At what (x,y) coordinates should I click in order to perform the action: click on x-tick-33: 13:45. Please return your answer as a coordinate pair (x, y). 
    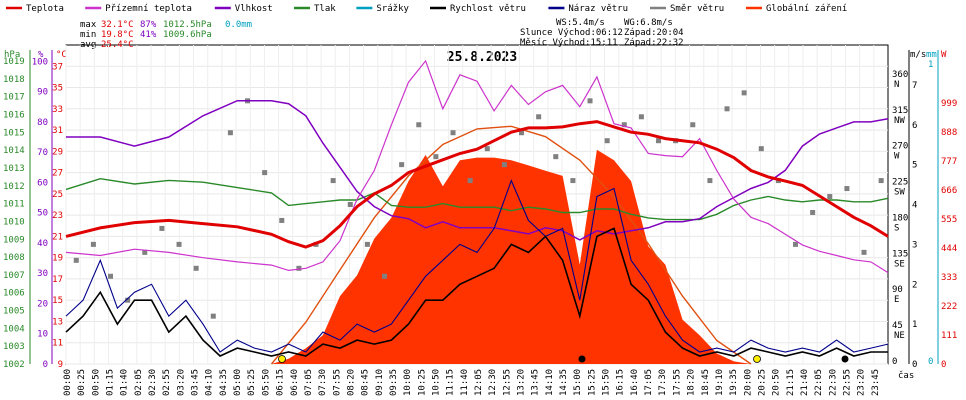
    Looking at the image, I should click on (536, 382).